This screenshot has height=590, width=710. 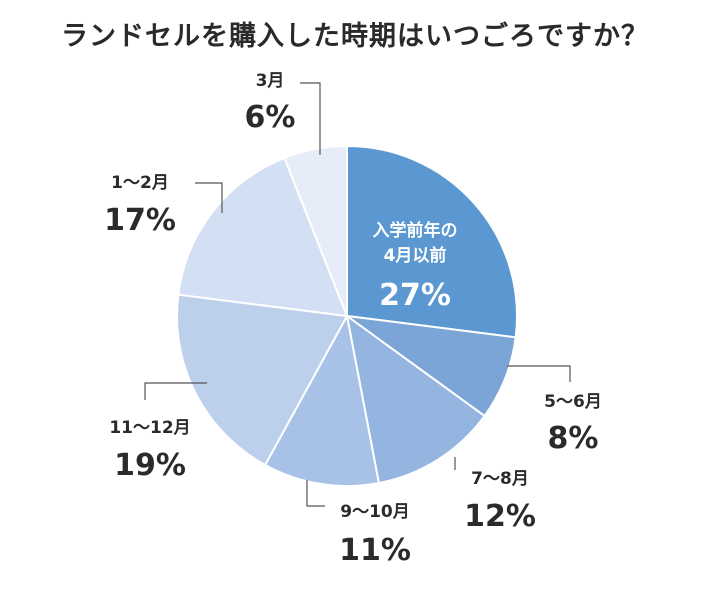 What do you see at coordinates (573, 402) in the screenshot?
I see `slice-label-1: 5〜6月` at bounding box center [573, 402].